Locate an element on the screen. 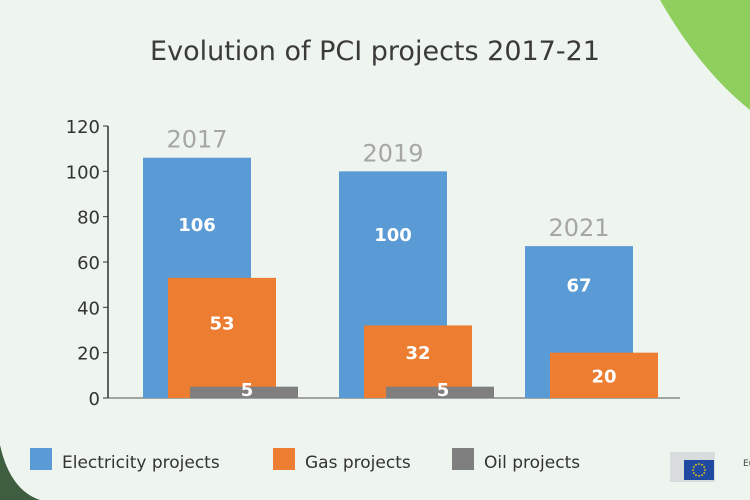 The width and height of the screenshot is (750, 500). corner-decoration is located at coordinates (20, 472).